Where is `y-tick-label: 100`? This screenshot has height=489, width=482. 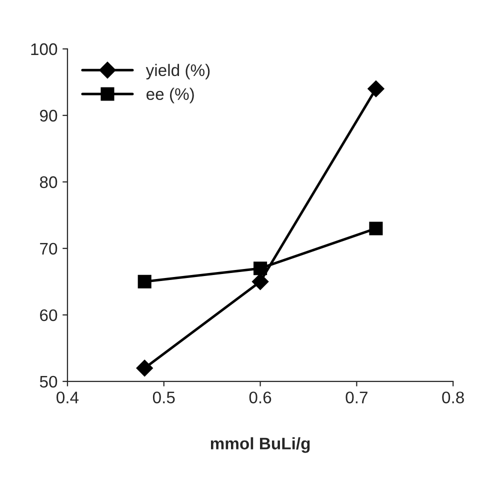 y-tick-label: 100 is located at coordinates (44, 49).